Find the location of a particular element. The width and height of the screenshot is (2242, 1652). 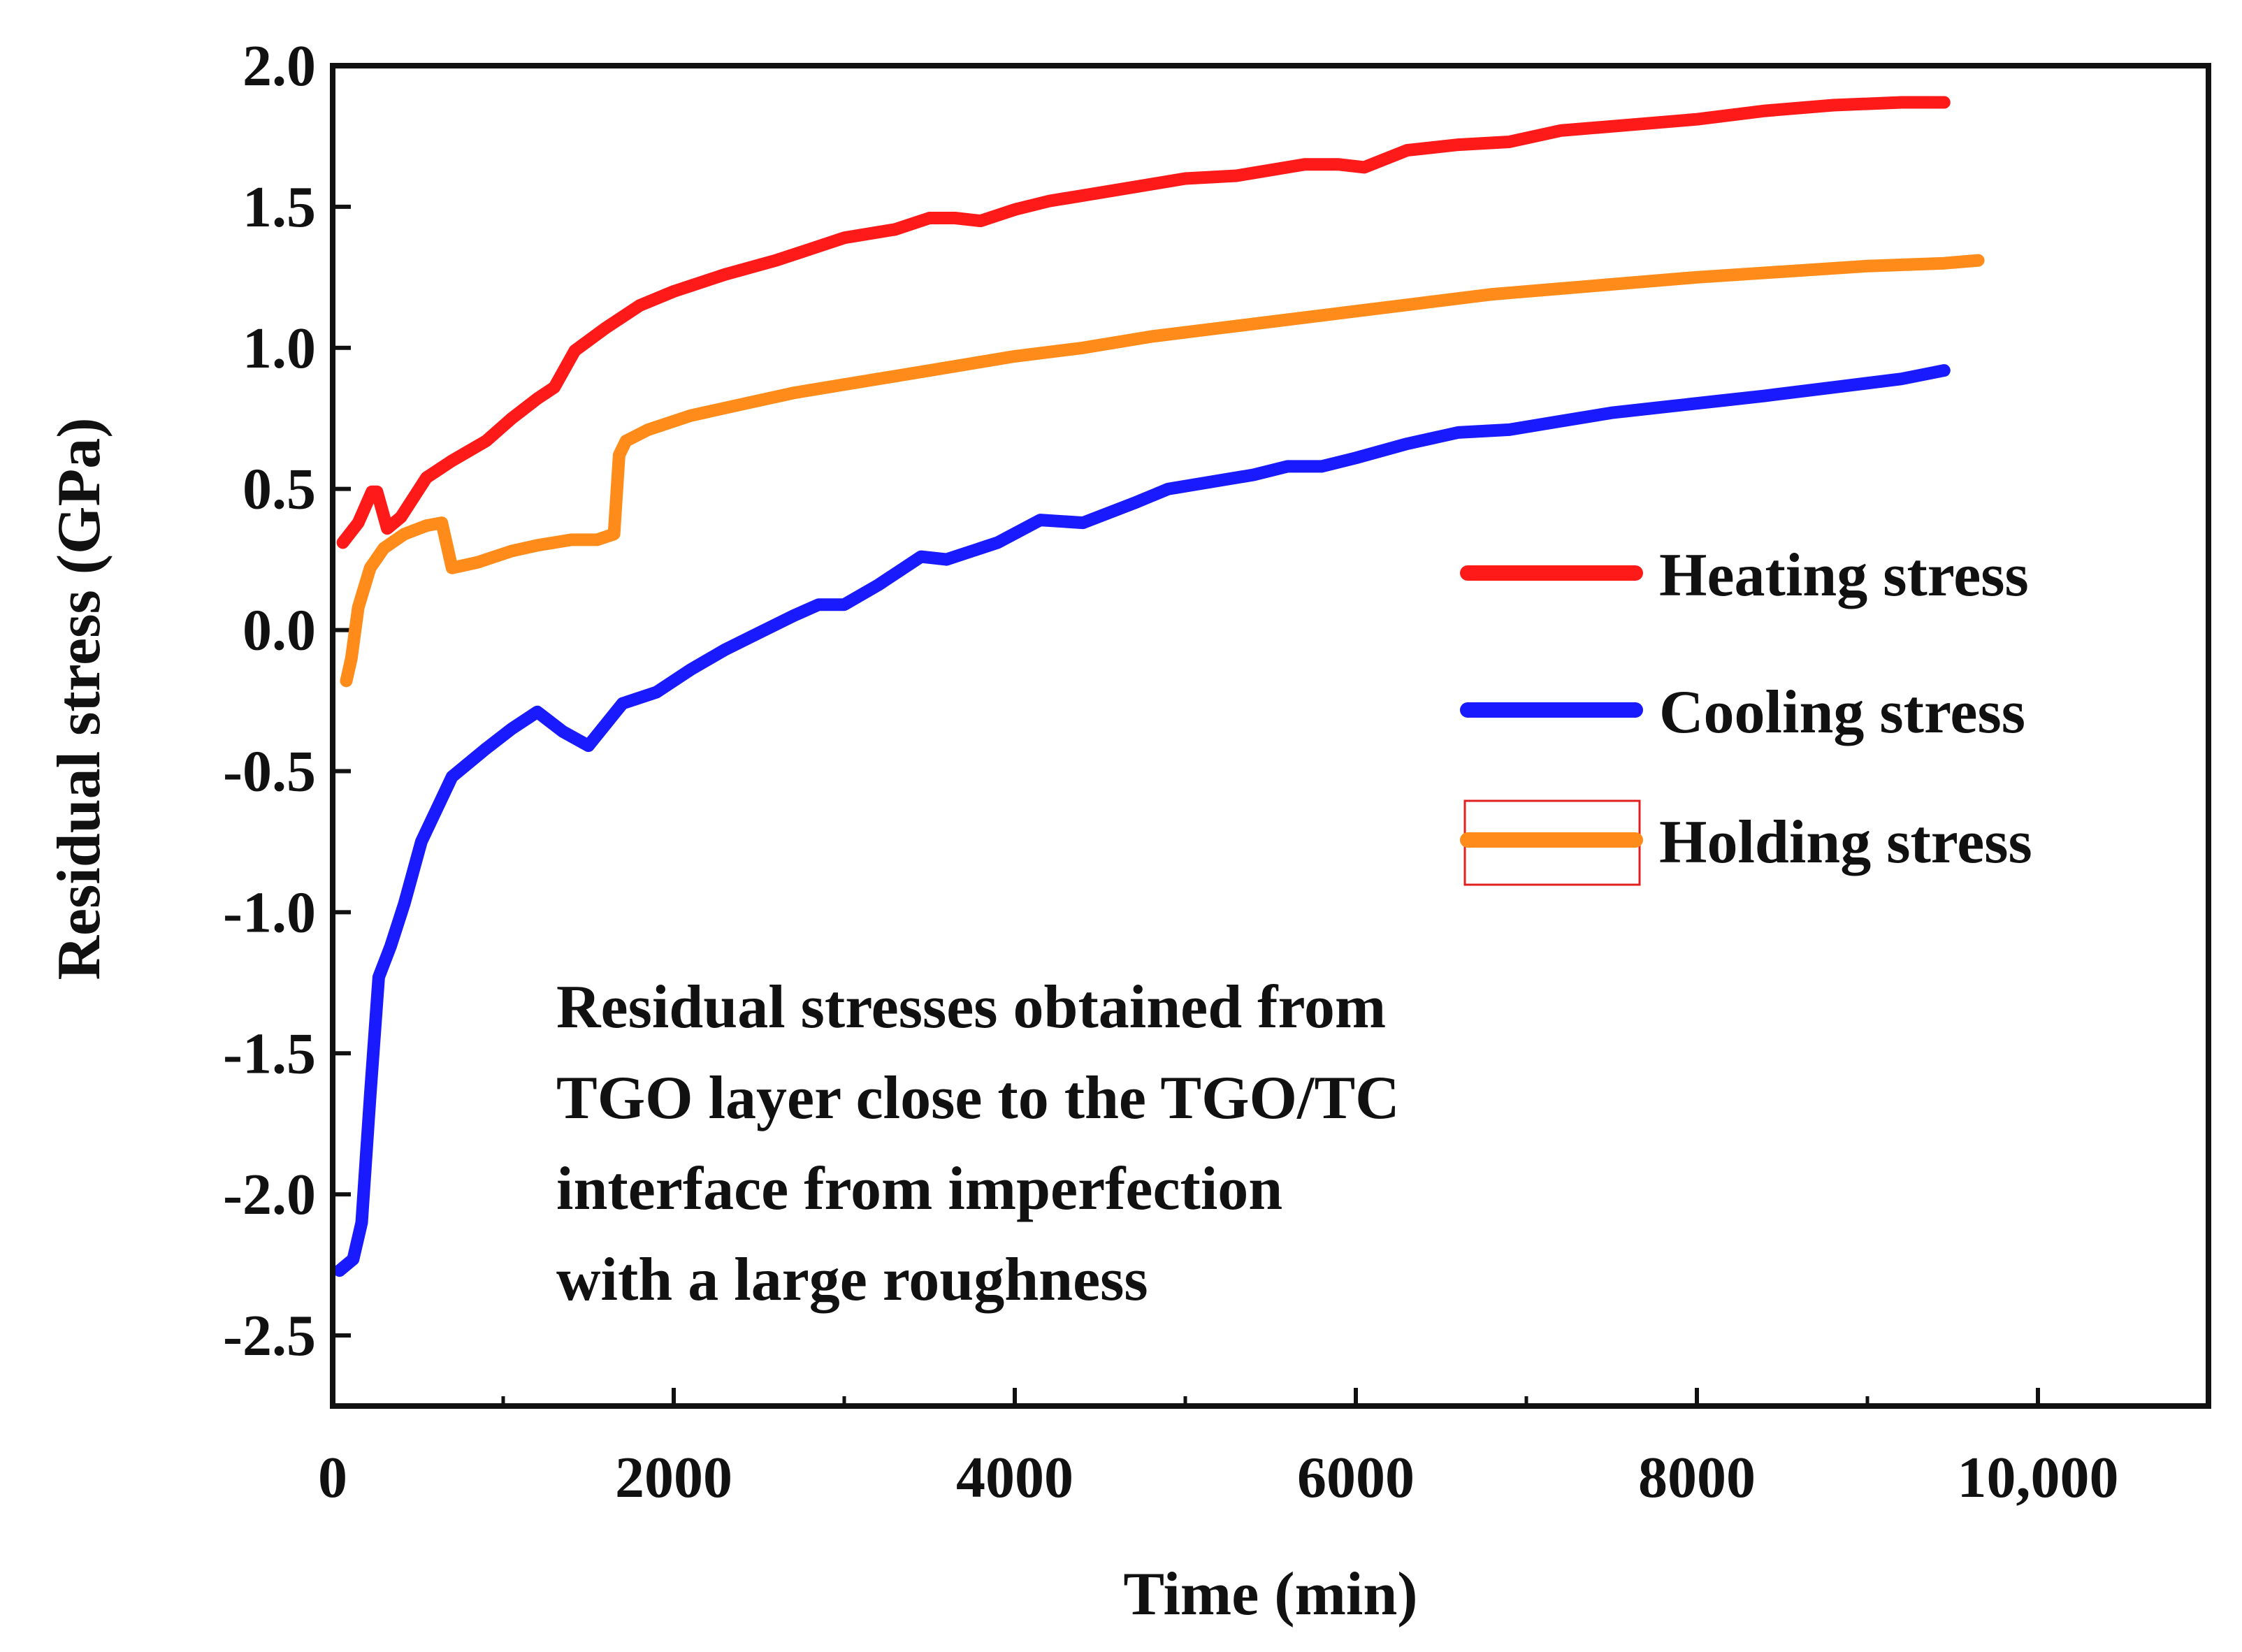

annotation-line-3: interface from imperfection is located at coordinates (919, 1189).